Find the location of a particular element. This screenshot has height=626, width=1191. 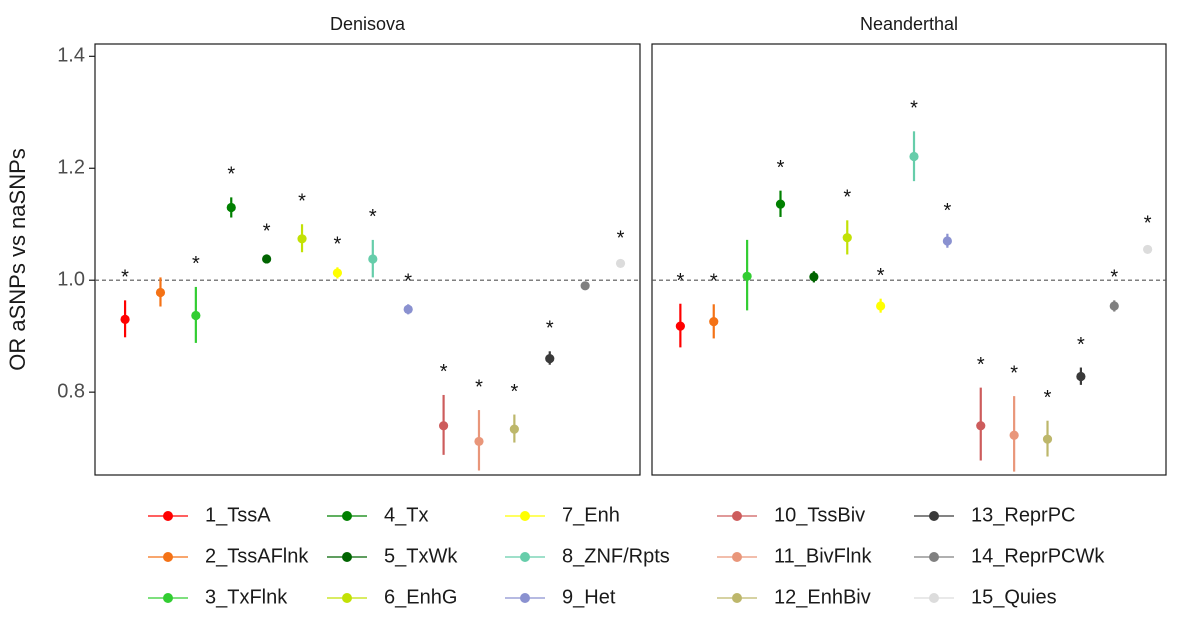

point-7: * is located at coordinates (881, 289).